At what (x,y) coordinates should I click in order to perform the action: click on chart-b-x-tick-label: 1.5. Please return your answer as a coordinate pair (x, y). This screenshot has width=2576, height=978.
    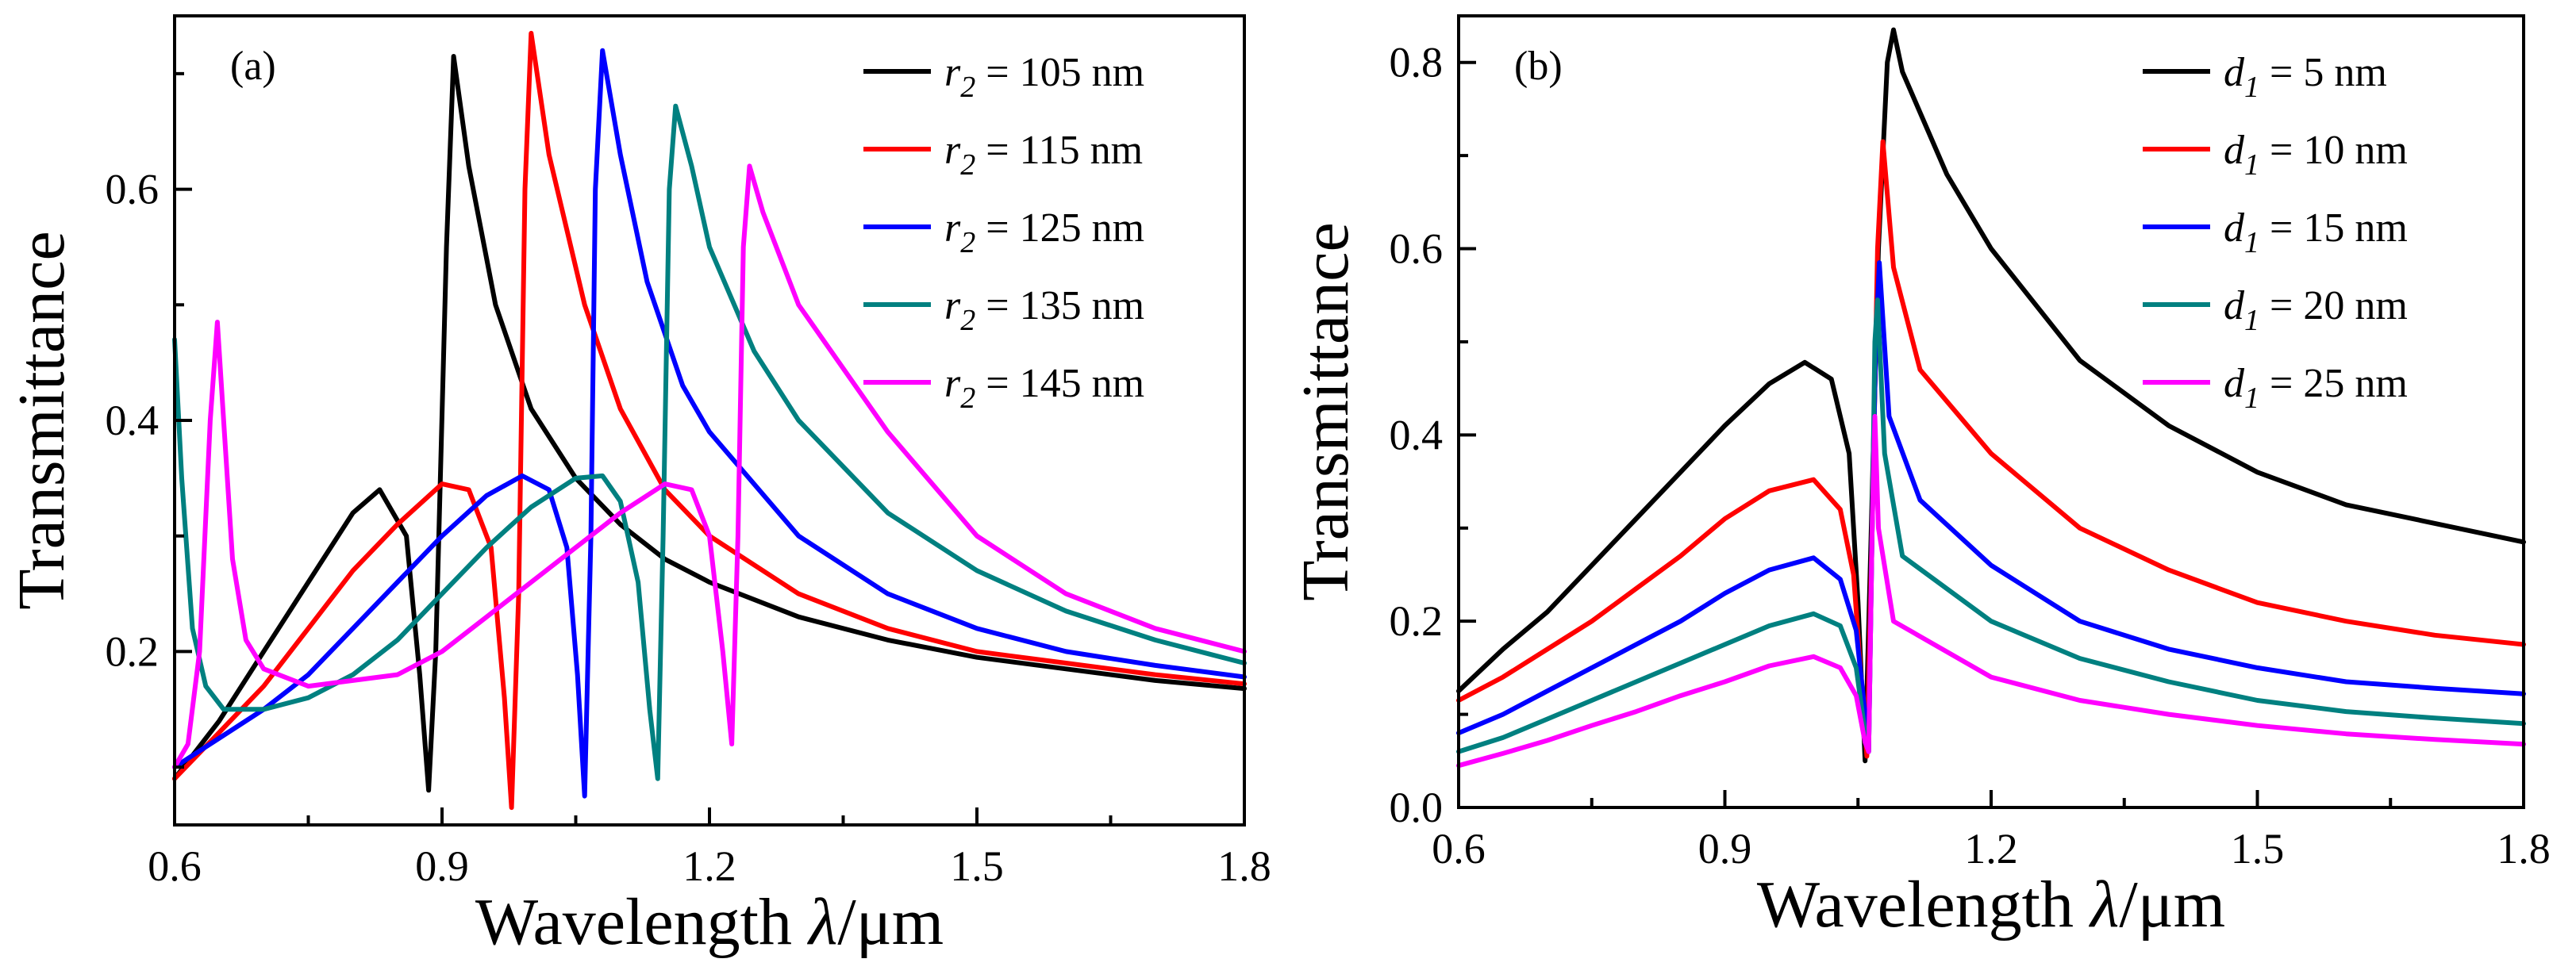
    Looking at the image, I should click on (2258, 849).